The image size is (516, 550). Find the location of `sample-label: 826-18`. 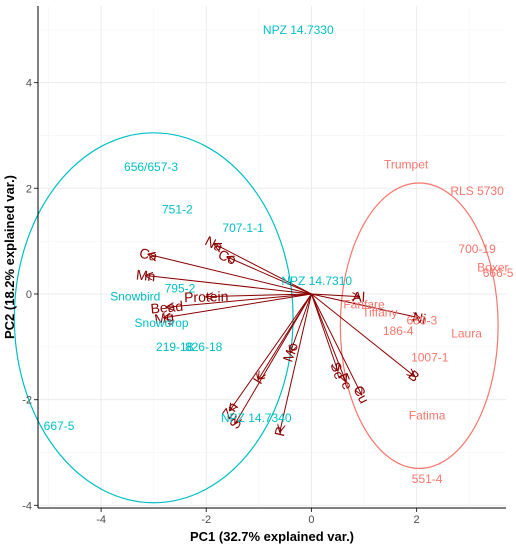

sample-label: 826-18 is located at coordinates (204, 347).